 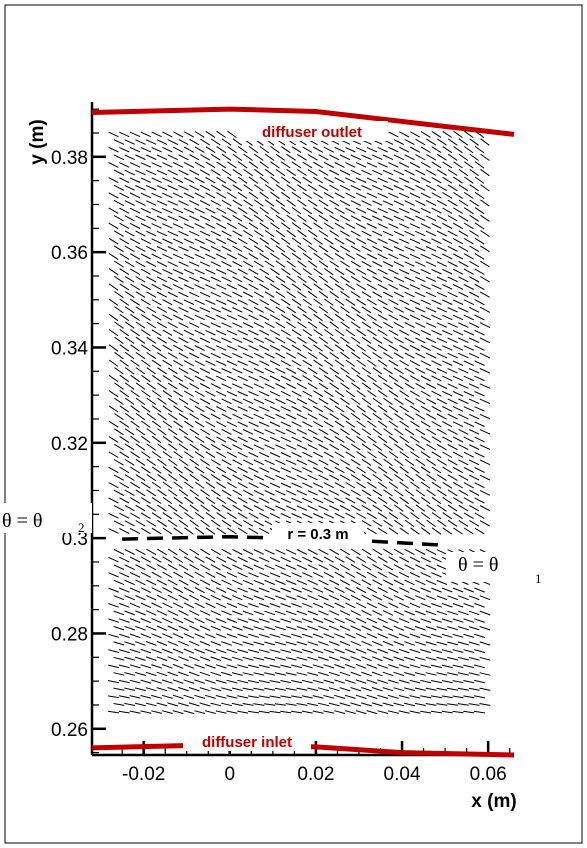 What do you see at coordinates (69, 158) in the screenshot?
I see `y-tick-label: 0.38` at bounding box center [69, 158].